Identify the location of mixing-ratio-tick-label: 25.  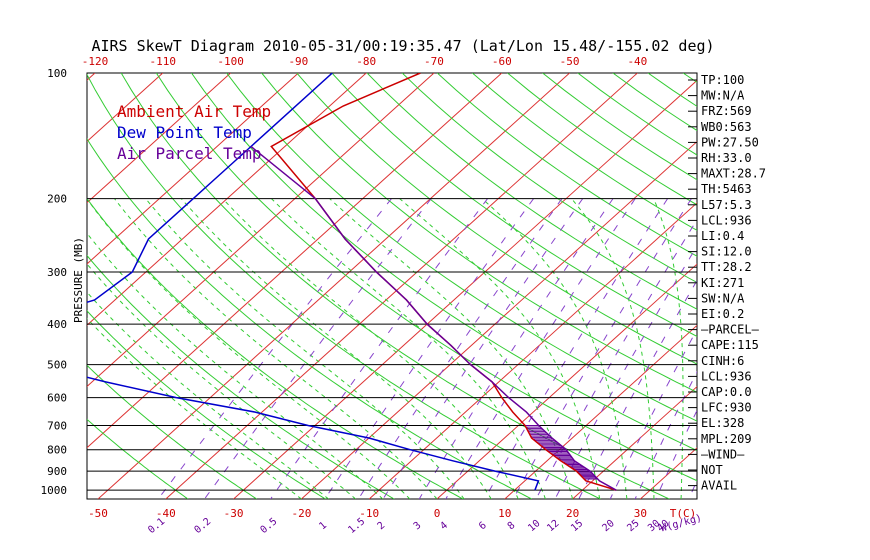
(633, 526).